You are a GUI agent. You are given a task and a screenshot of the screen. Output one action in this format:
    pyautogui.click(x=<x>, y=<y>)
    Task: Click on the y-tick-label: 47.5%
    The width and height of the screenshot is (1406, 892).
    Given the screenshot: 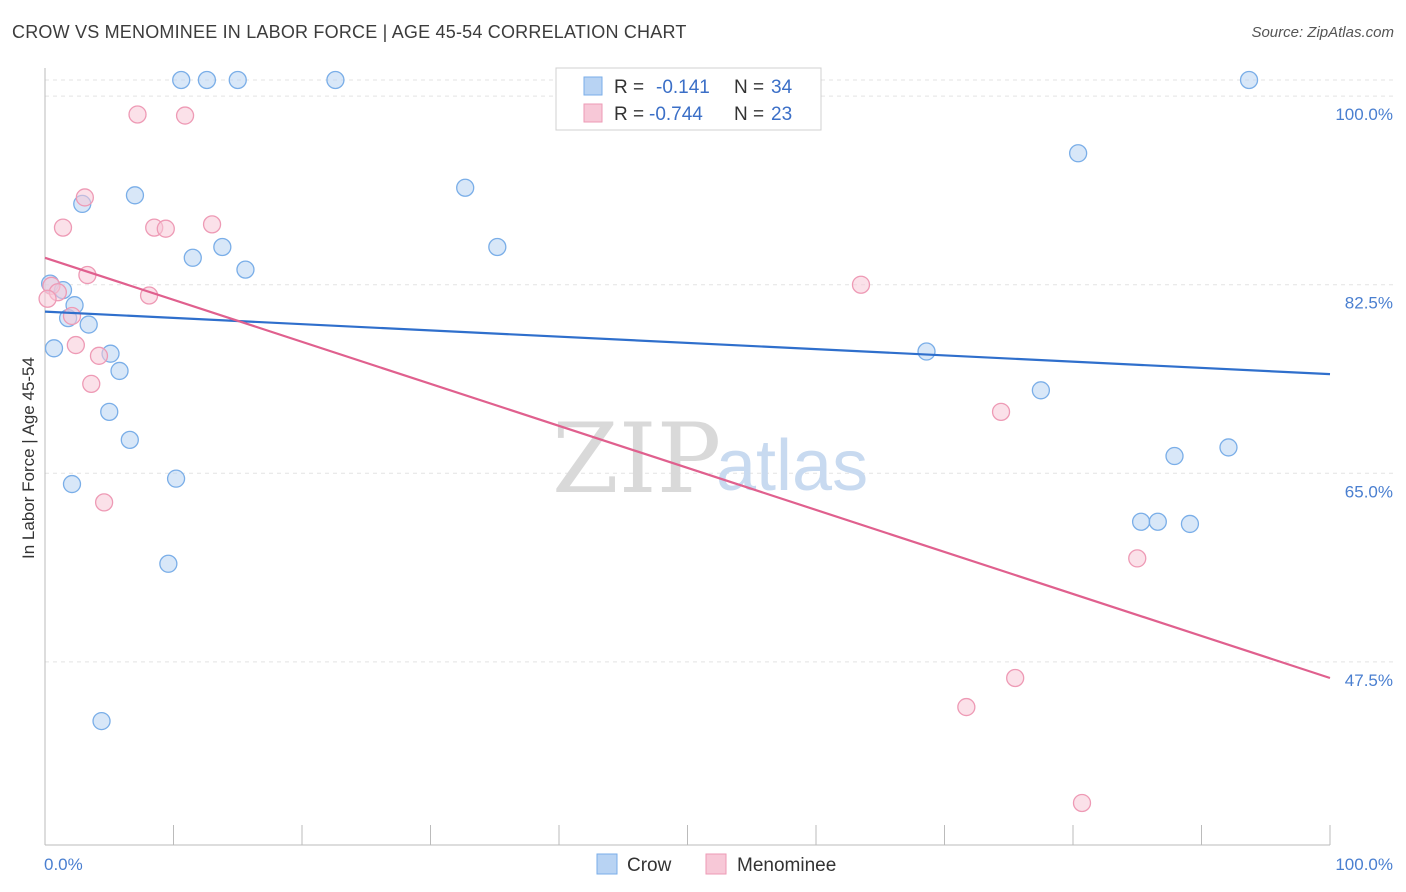 What is the action you would take?
    pyautogui.click(x=1369, y=680)
    